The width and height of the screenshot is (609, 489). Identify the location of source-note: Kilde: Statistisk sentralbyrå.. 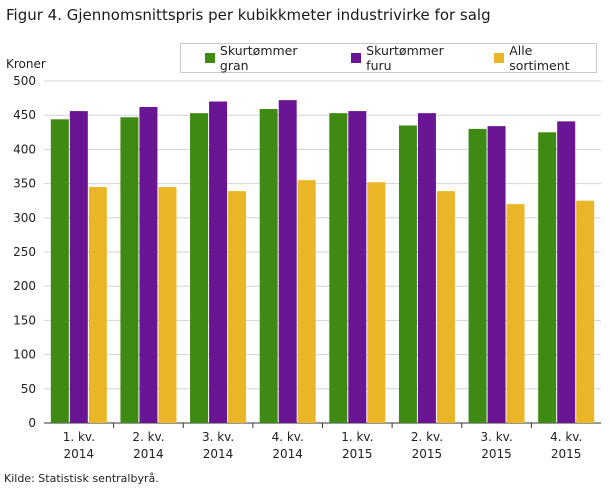
(81, 478).